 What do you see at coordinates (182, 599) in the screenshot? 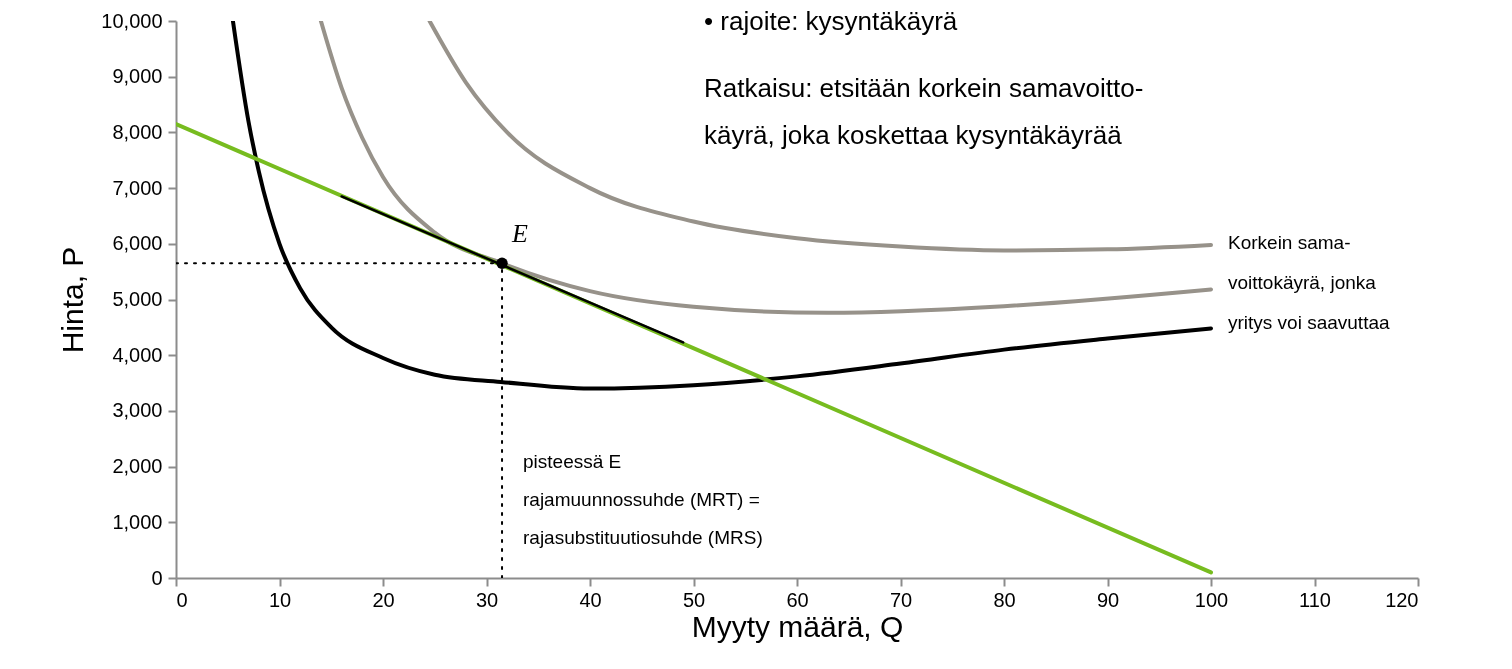
I see `x-tick-label: 0` at bounding box center [182, 599].